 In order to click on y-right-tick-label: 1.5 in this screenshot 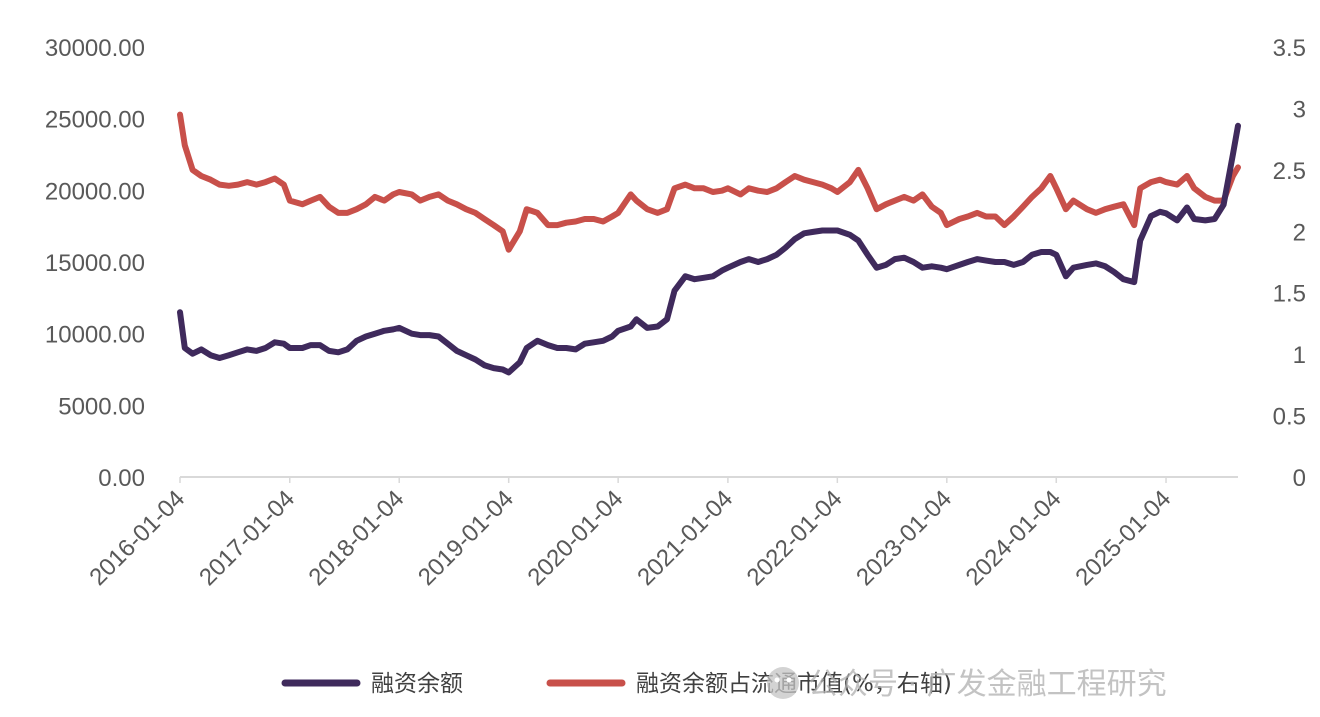, I will do `click(1289, 294)`.